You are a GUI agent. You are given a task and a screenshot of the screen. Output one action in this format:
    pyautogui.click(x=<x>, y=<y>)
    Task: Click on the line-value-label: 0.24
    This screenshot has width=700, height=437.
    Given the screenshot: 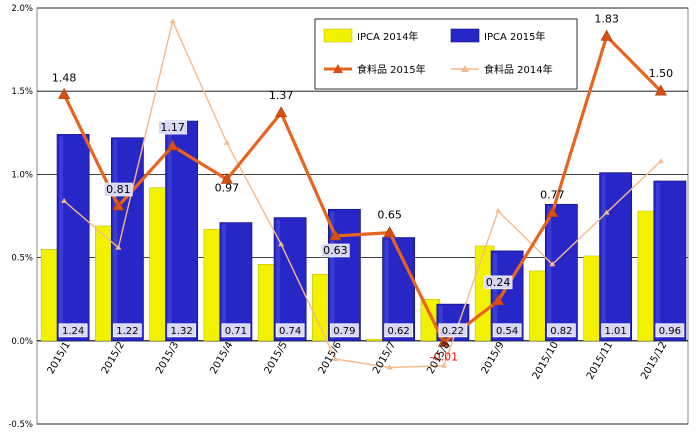 What is the action you would take?
    pyautogui.click(x=498, y=282)
    